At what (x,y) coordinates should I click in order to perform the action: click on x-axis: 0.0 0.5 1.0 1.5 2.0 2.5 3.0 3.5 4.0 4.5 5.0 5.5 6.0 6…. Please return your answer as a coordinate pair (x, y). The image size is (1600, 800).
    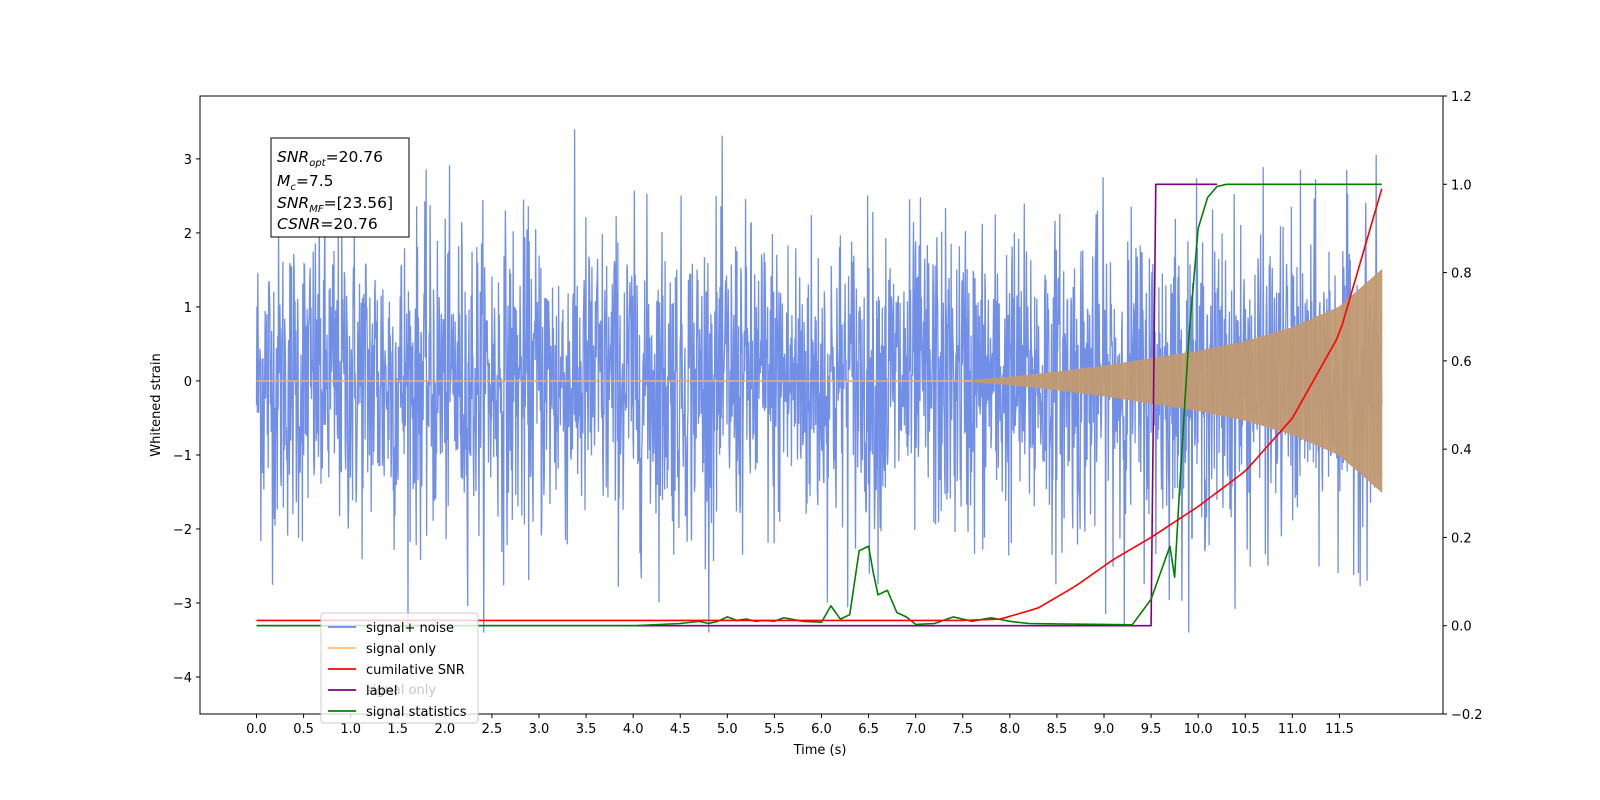
    Looking at the image, I should click on (800, 725).